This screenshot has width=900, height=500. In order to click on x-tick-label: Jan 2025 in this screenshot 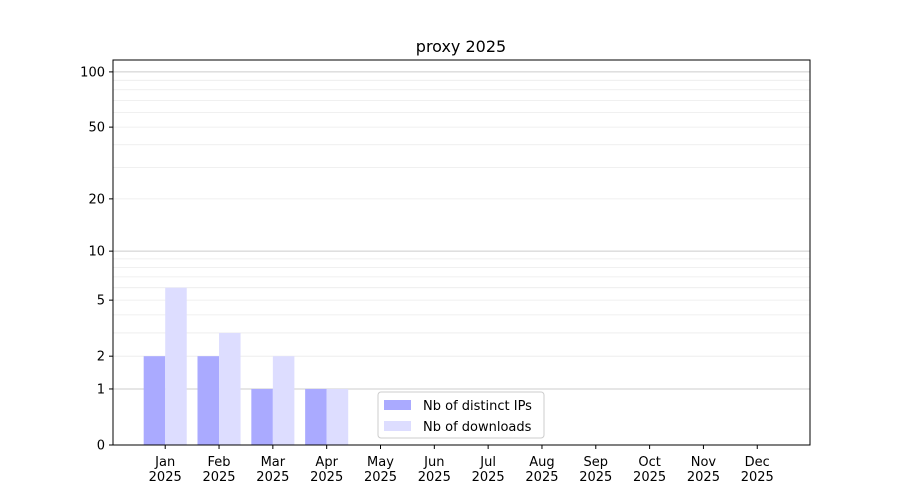, I will do `click(165, 470)`.